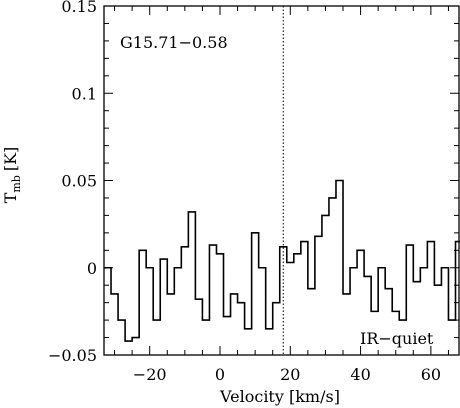 Image resolution: width=460 pixels, height=408 pixels. Describe the element at coordinates (92, 268) in the screenshot. I see `y-tick-label: 0` at that location.